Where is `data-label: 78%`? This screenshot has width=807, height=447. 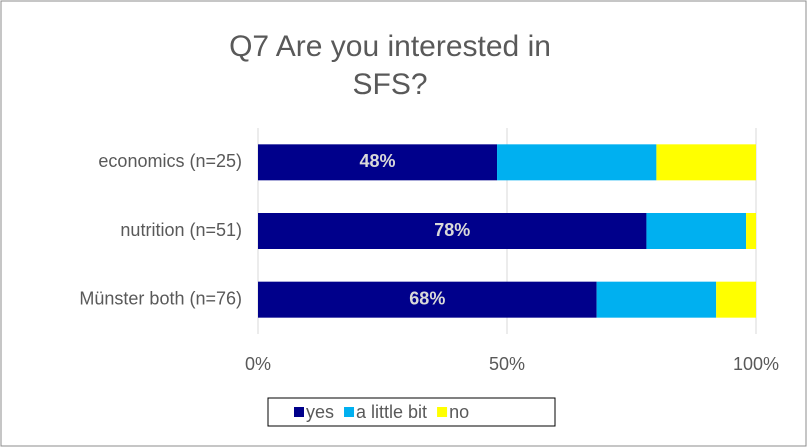 data-label: 78% is located at coordinates (452, 230).